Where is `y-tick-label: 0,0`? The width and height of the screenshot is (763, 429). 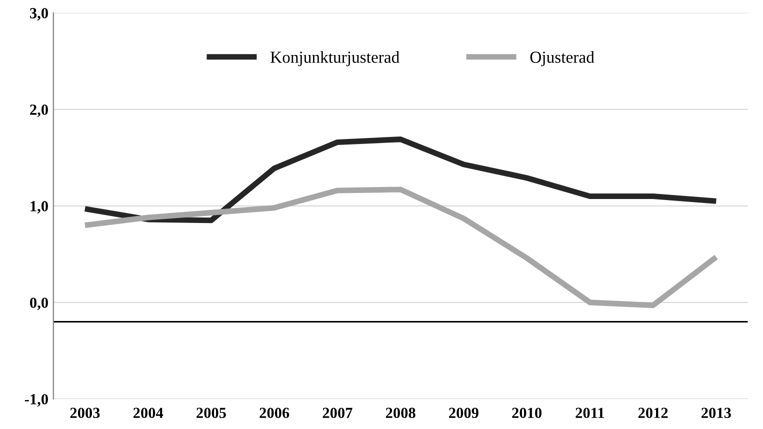
y-tick-label: 0,0 is located at coordinates (39, 304).